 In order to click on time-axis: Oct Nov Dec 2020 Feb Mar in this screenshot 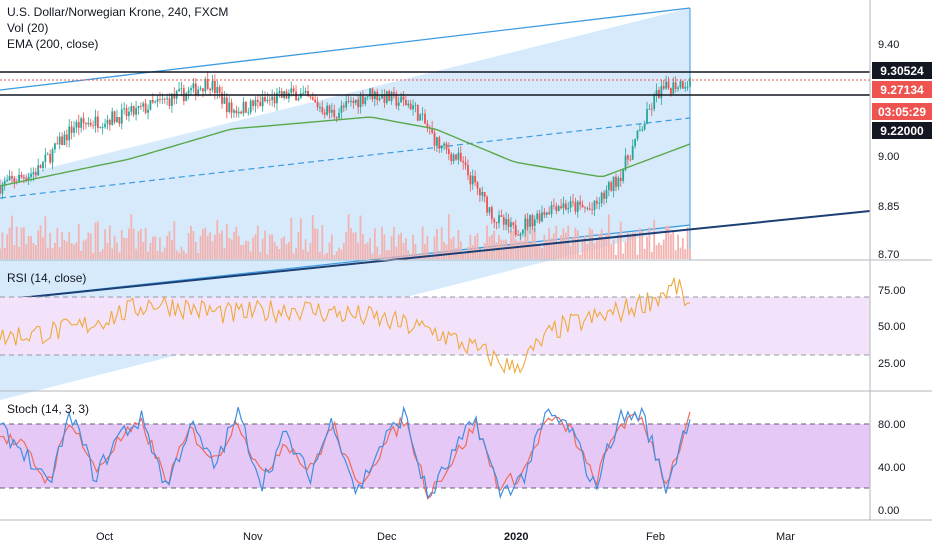, I will do `click(466, 531)`.